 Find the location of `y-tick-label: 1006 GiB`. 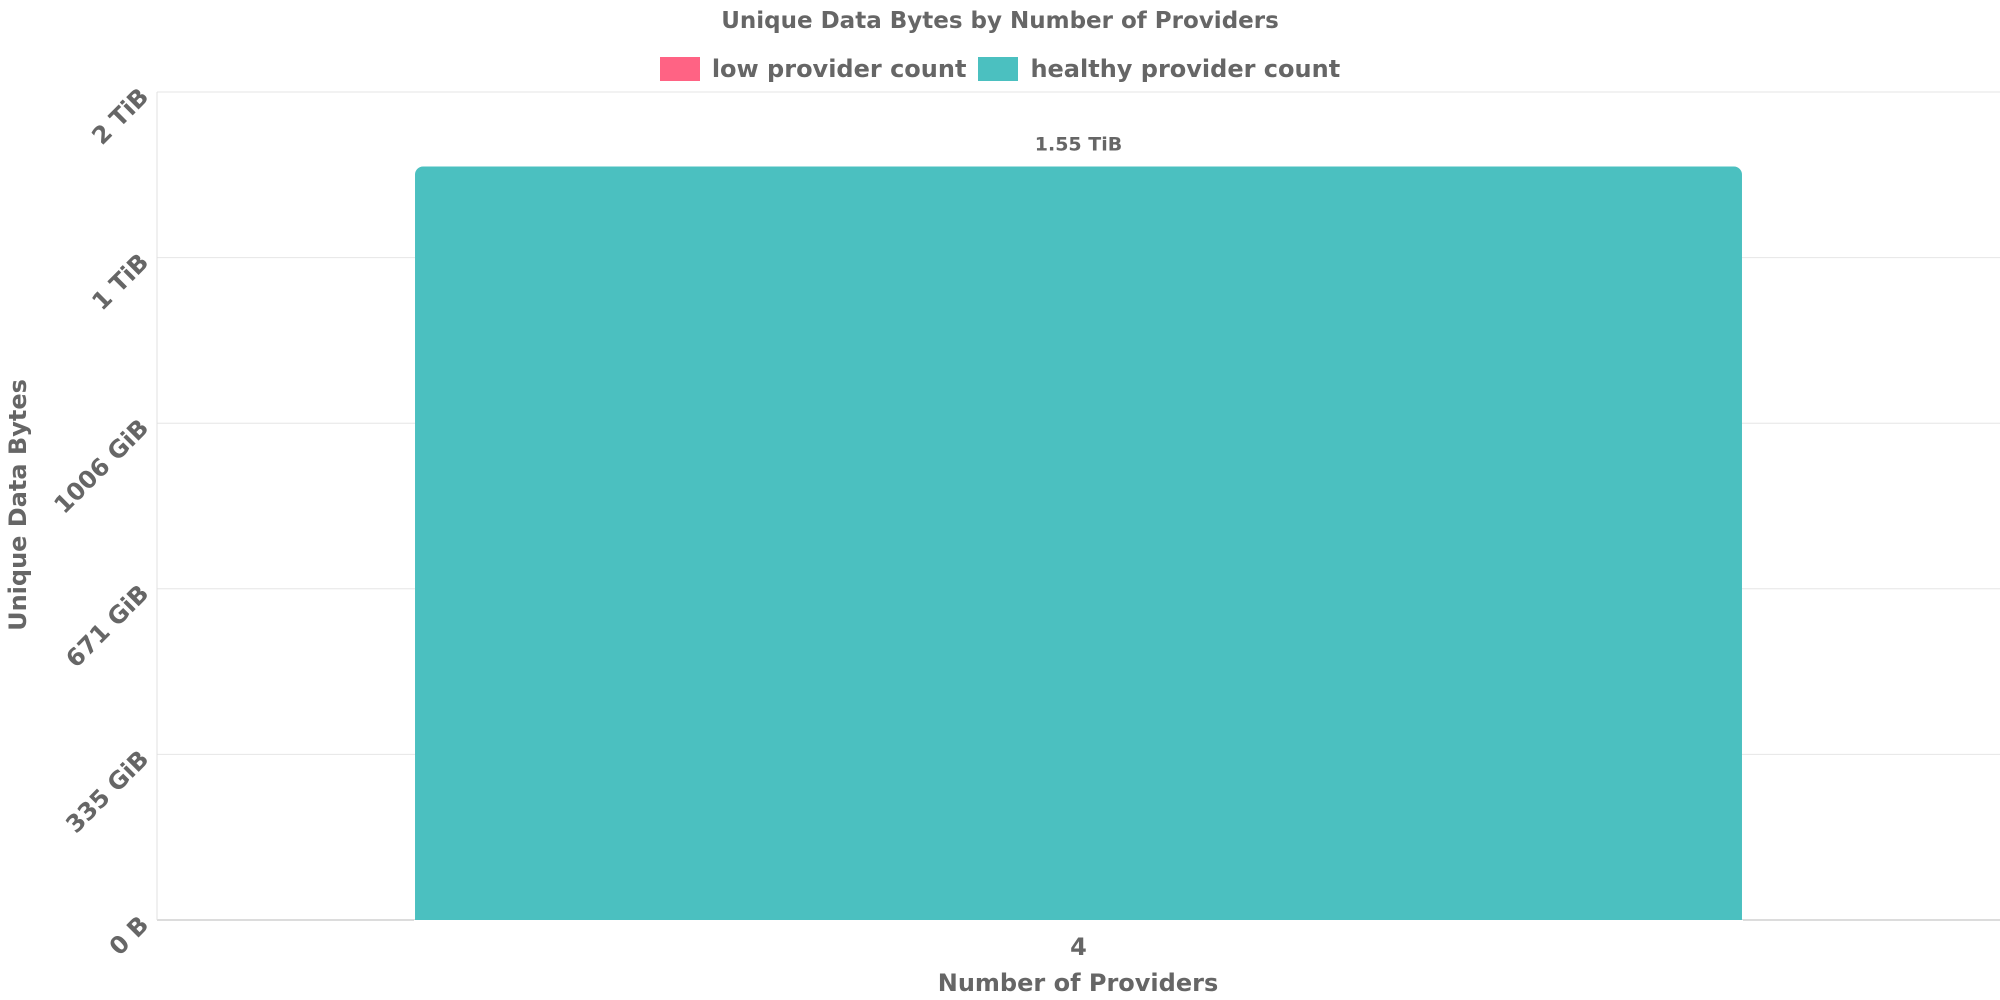

y-tick-label: 1006 GiB is located at coordinates (102, 467).